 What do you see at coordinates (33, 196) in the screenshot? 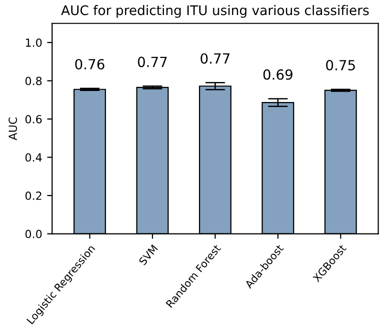
I see `y-tick-label: 0.2` at bounding box center [33, 196].